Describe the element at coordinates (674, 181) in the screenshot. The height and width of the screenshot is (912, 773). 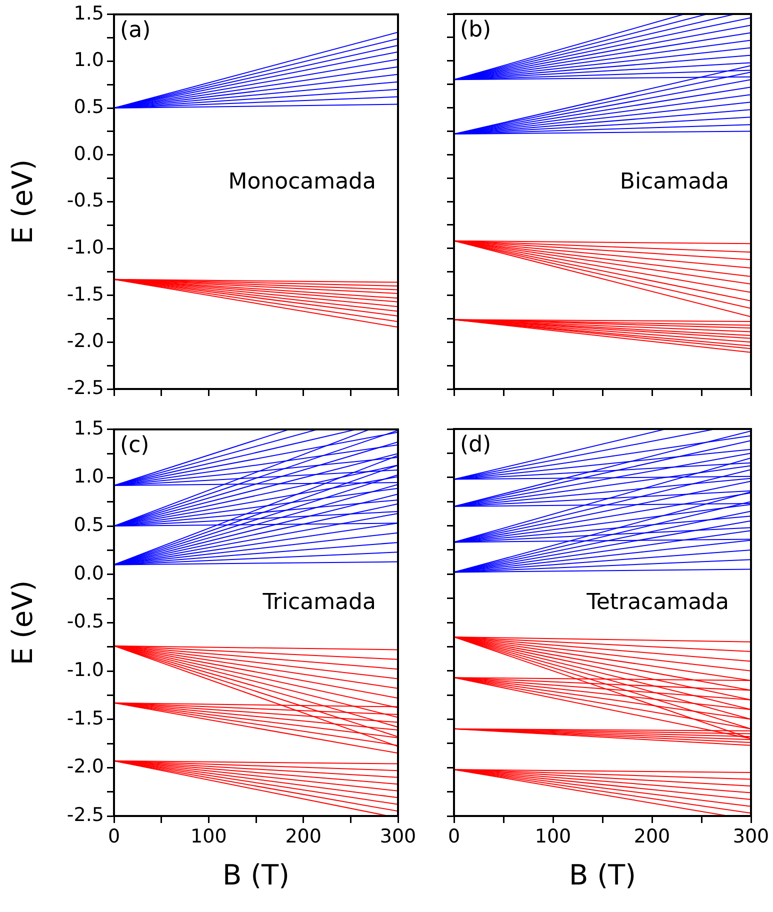
I see `annotation: Bicamada` at that location.